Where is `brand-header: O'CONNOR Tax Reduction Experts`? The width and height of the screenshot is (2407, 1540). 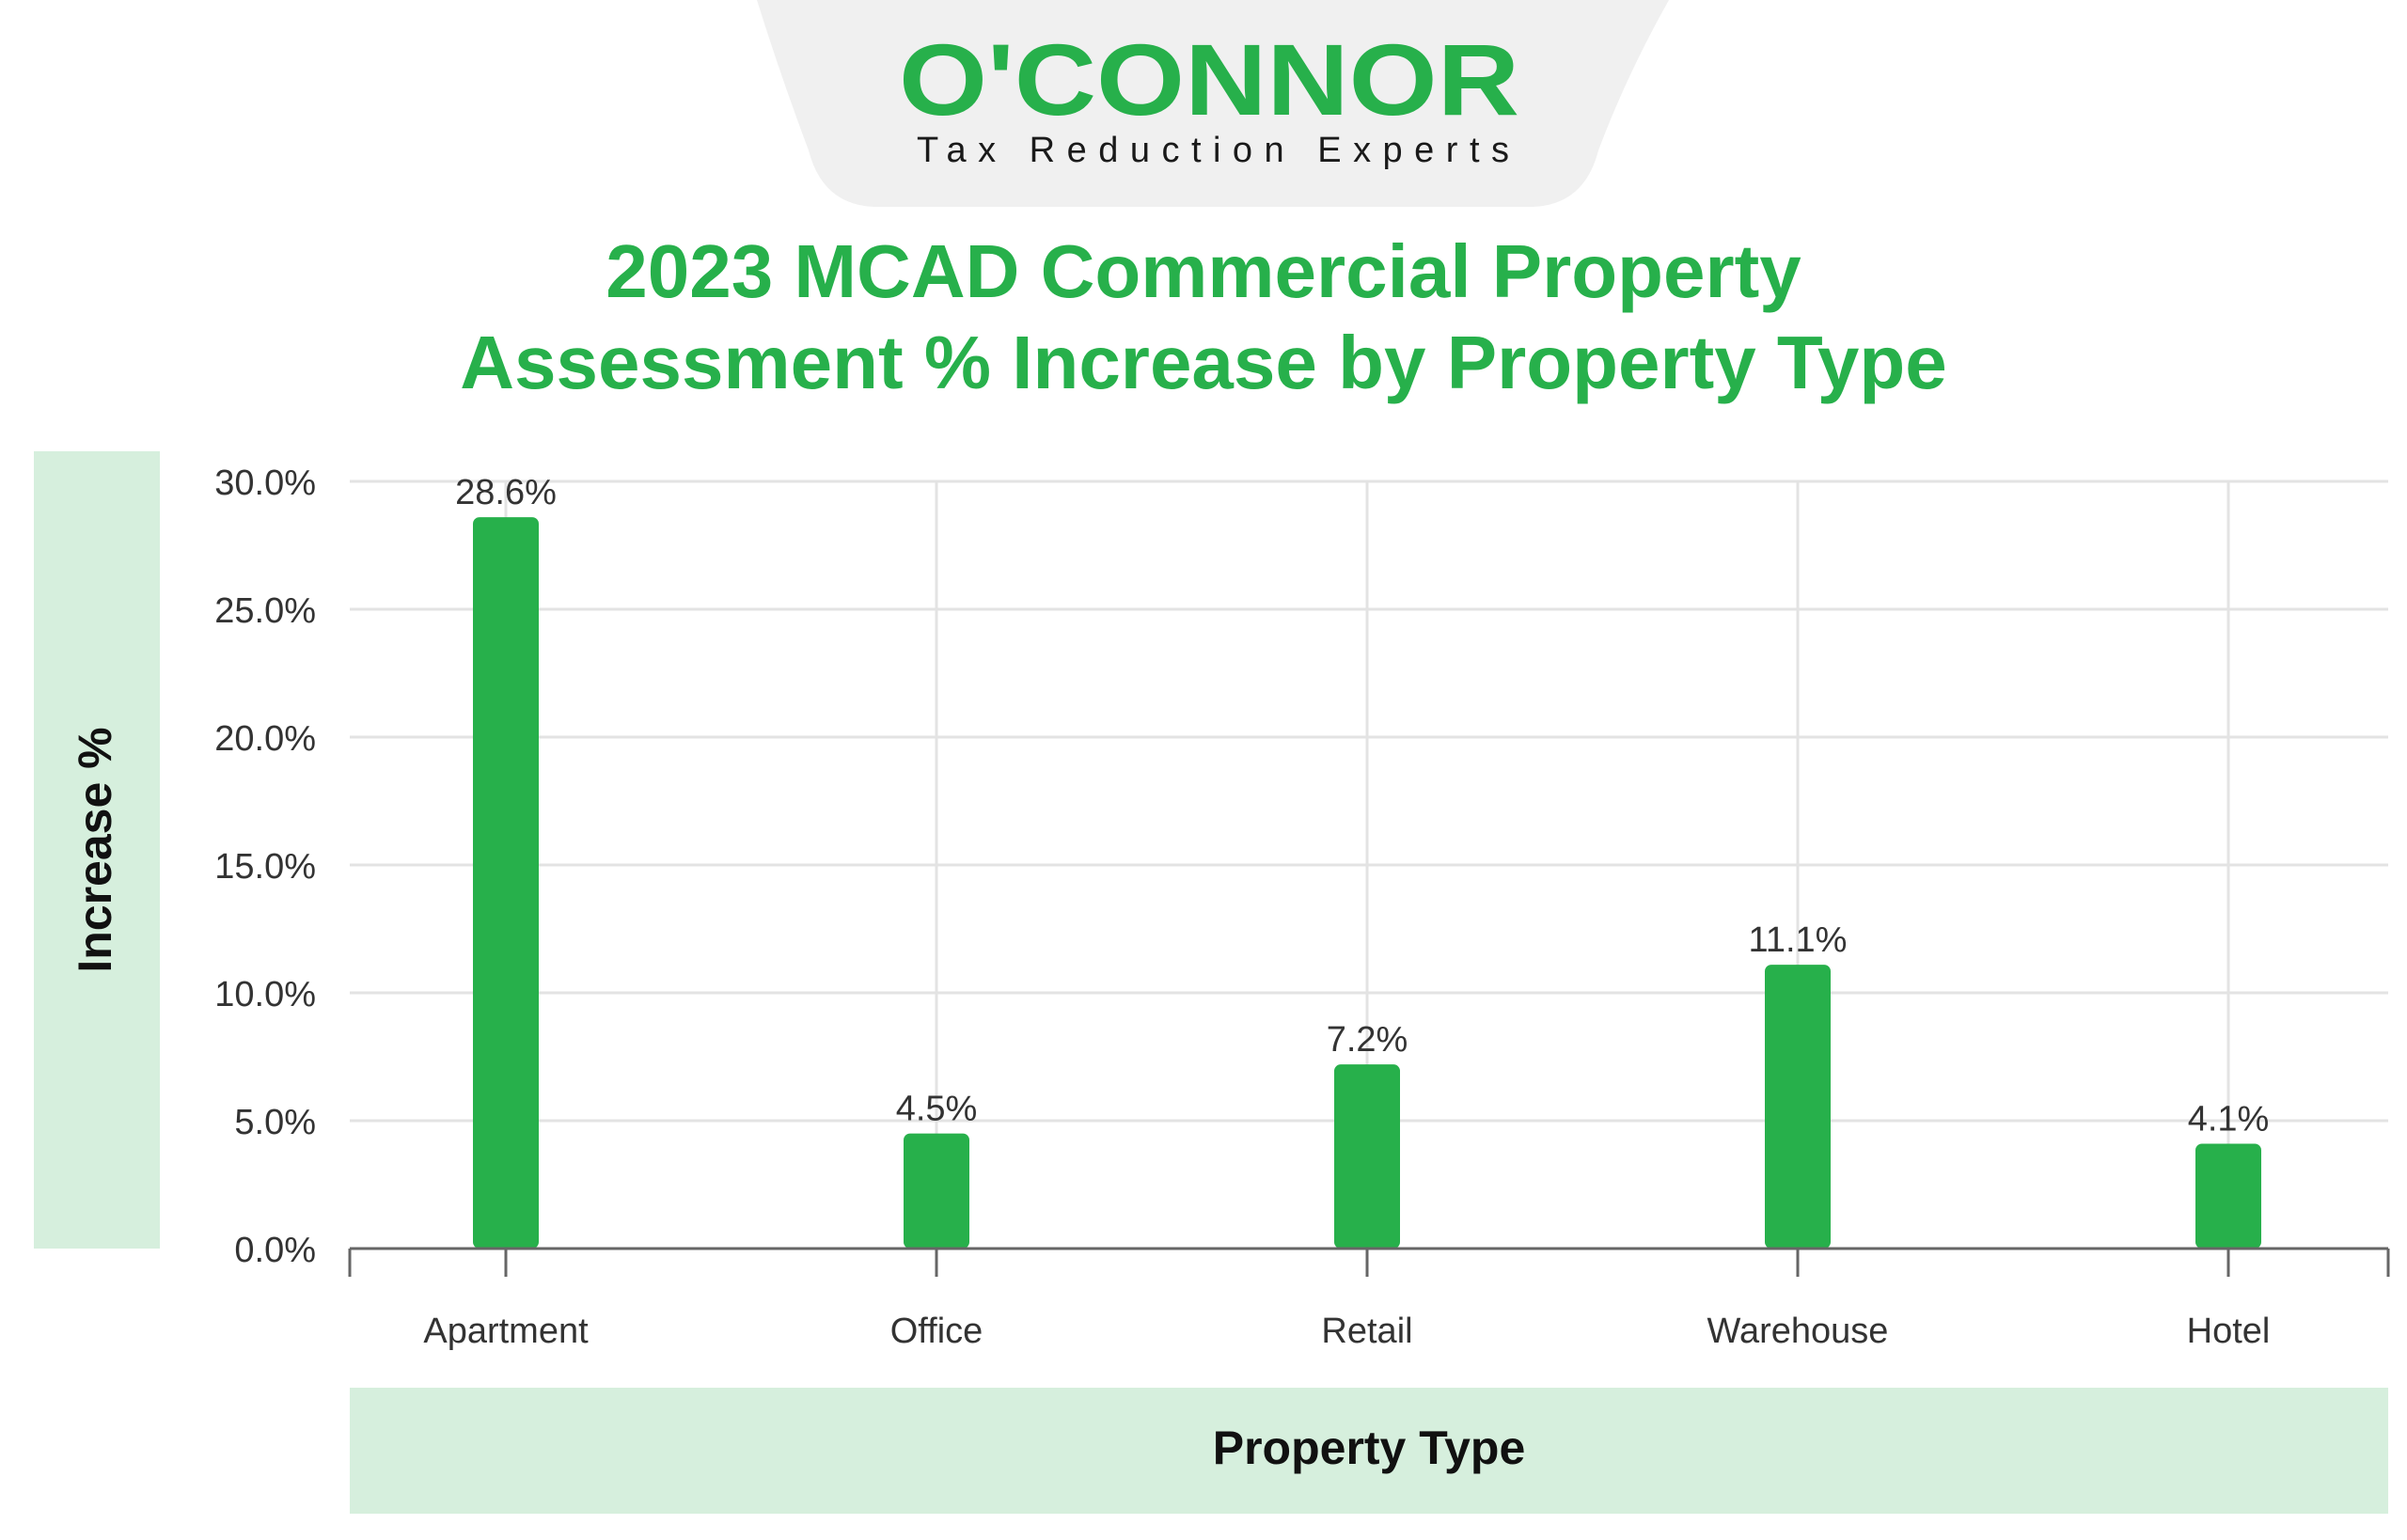 brand-header: O'CONNOR Tax Reduction Experts is located at coordinates (1213, 103).